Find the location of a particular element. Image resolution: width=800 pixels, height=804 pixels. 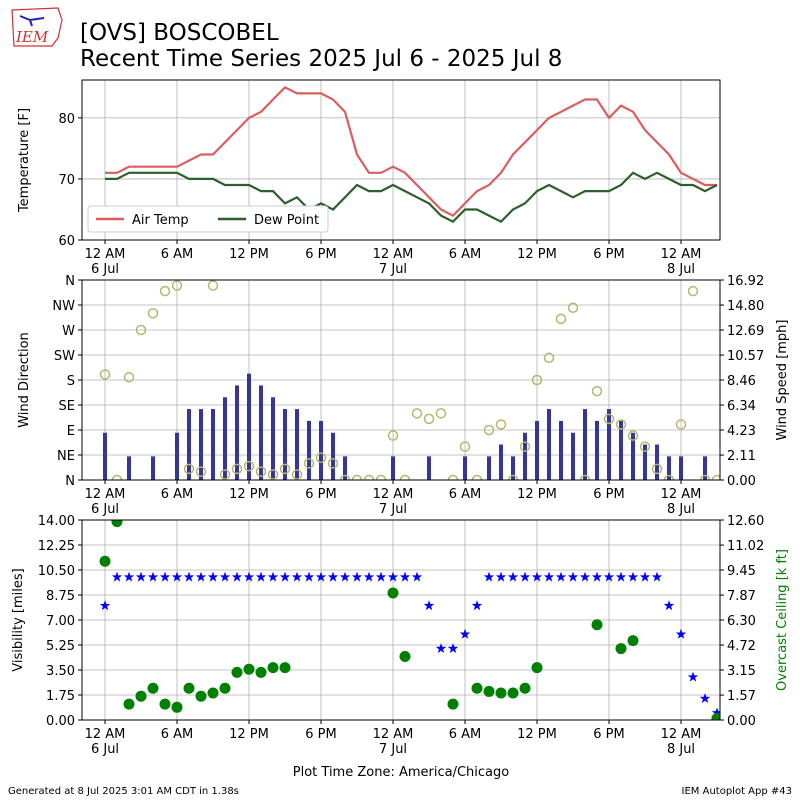

x-tick-label: 6 PM is located at coordinates (608, 494).